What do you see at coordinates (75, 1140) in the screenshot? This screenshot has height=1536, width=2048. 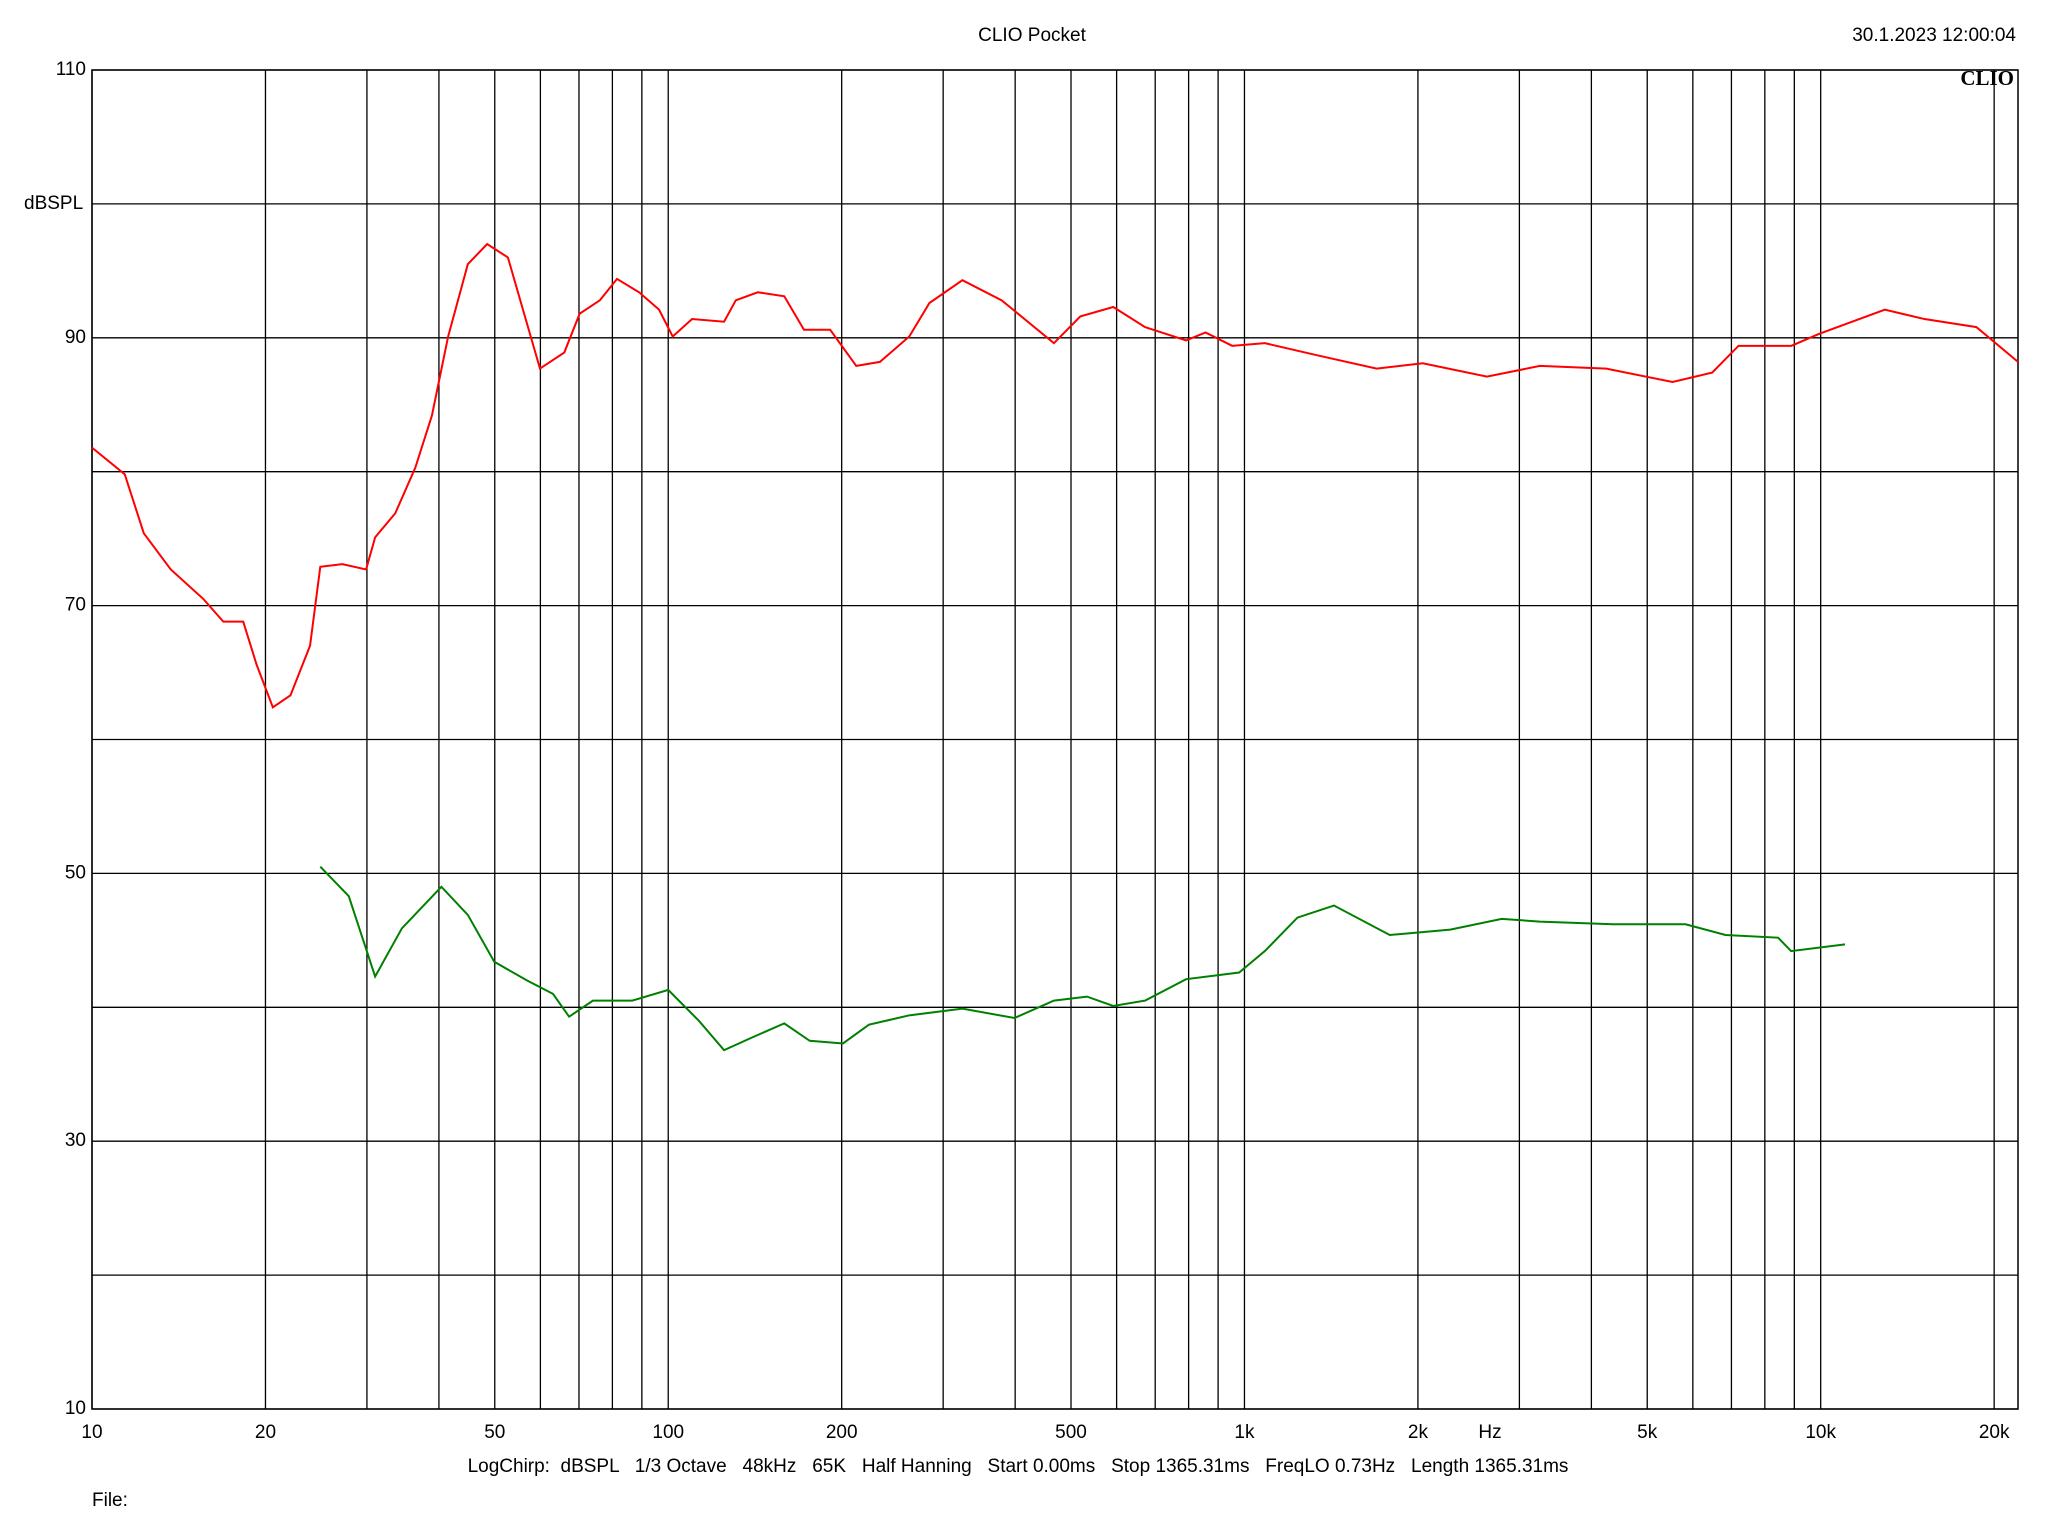 I see `y-tick-label: 30` at bounding box center [75, 1140].